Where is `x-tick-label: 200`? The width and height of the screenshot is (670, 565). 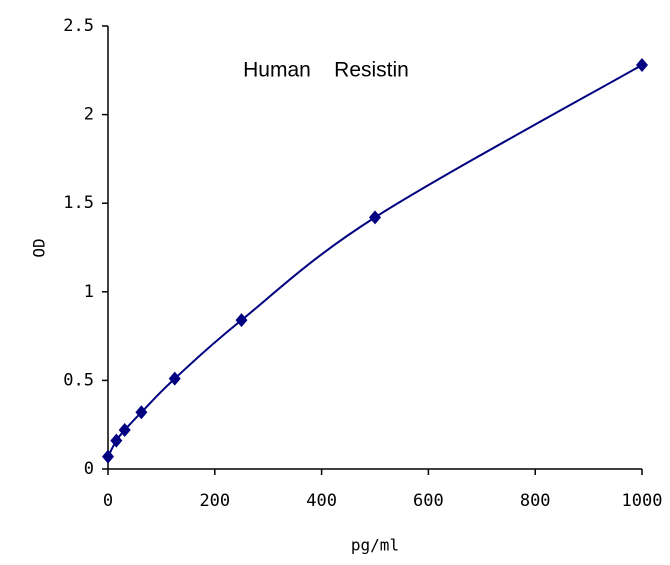
x-tick-label: 200 is located at coordinates (214, 501).